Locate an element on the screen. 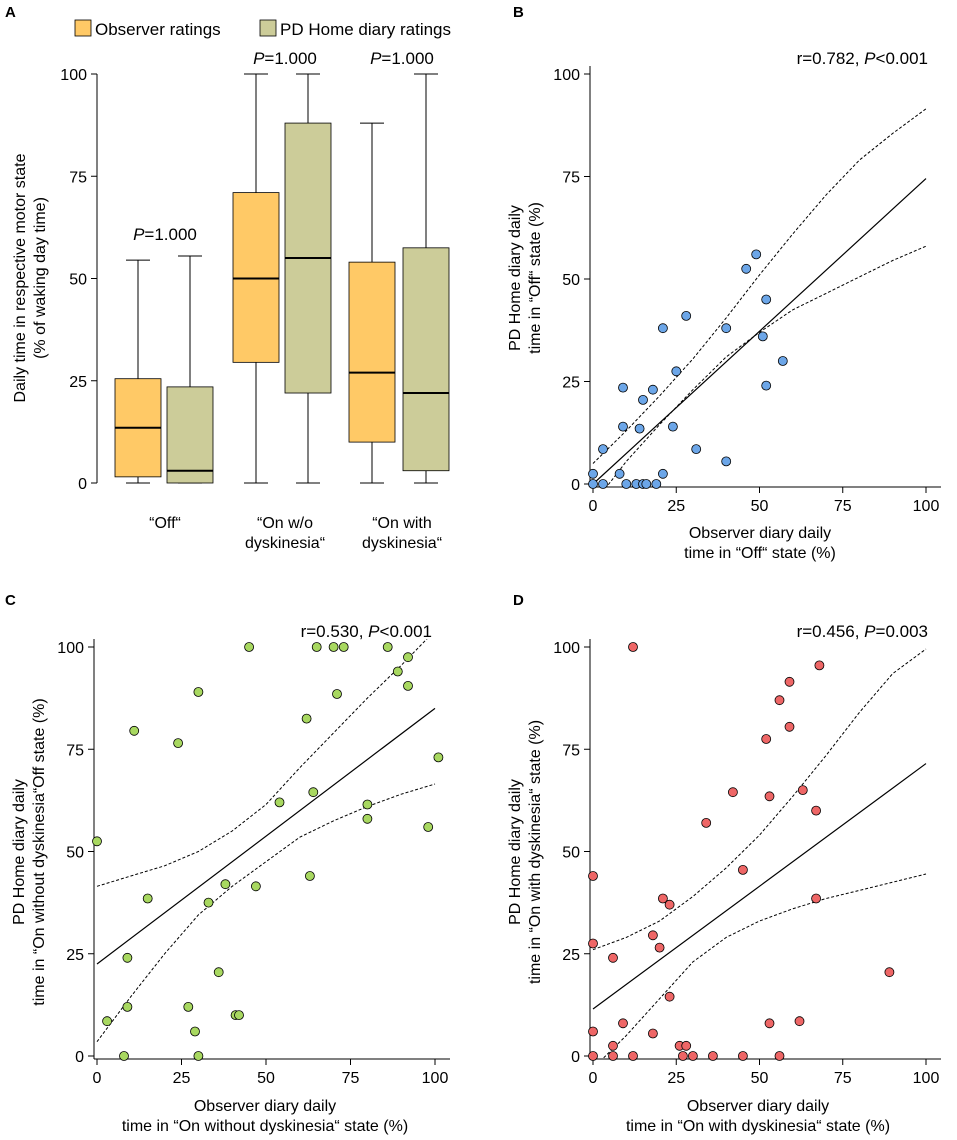 The height and width of the screenshot is (1140, 957). panel-c-regression-line is located at coordinates (266, 836).